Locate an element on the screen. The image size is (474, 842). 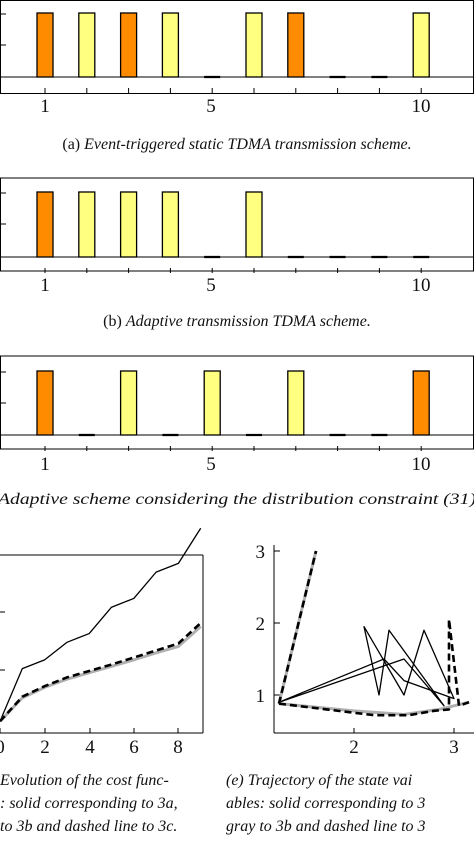
panel-b-caption-text: Adaptive transmission TDMA scheme. is located at coordinates (248, 321).